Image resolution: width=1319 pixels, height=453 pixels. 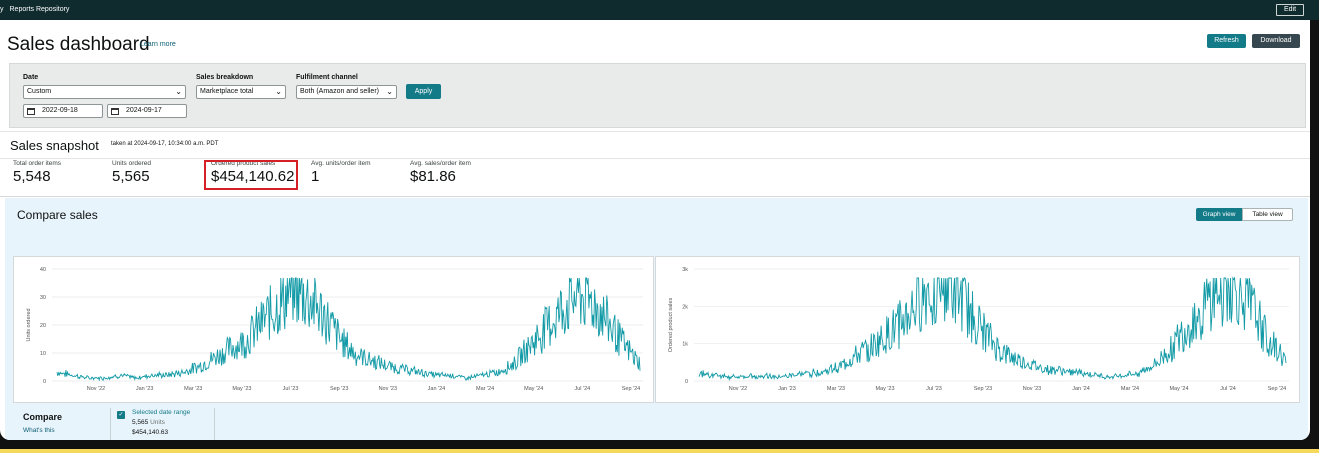 I want to click on sales-breakdown-select: Marketplace total ⌄, so click(x=241, y=92).